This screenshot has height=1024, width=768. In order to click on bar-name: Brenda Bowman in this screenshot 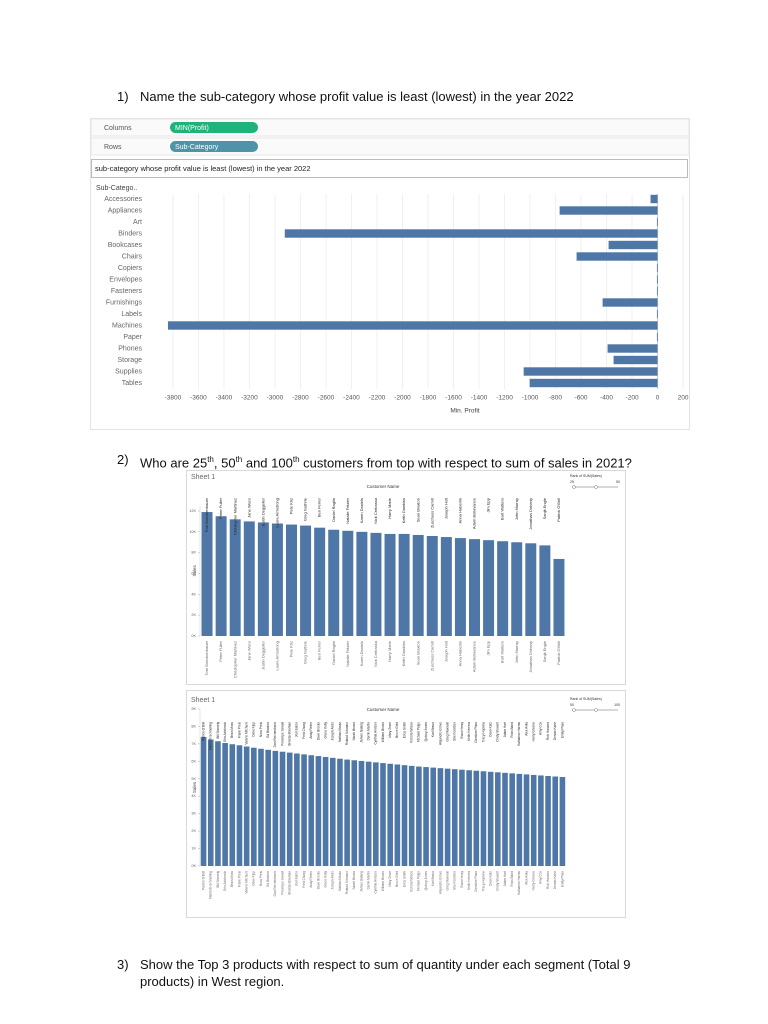, I will do `click(290, 734)`.